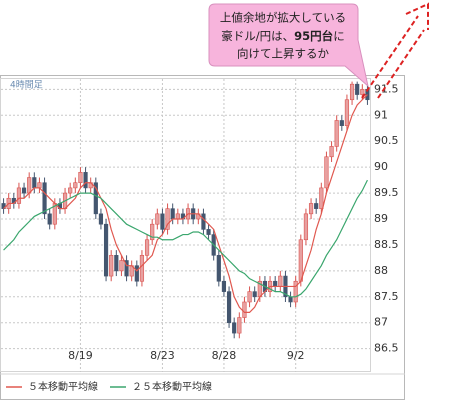  What do you see at coordinates (381, 322) in the screenshot?
I see `y-tick-label: 87` at bounding box center [381, 322].